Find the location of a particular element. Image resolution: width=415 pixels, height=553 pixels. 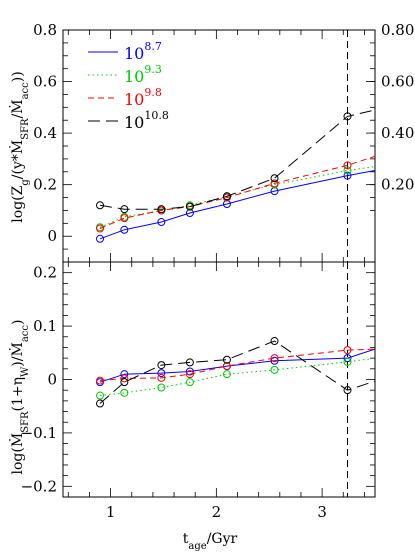

y-tick-label: 0.6 is located at coordinates (45, 82).